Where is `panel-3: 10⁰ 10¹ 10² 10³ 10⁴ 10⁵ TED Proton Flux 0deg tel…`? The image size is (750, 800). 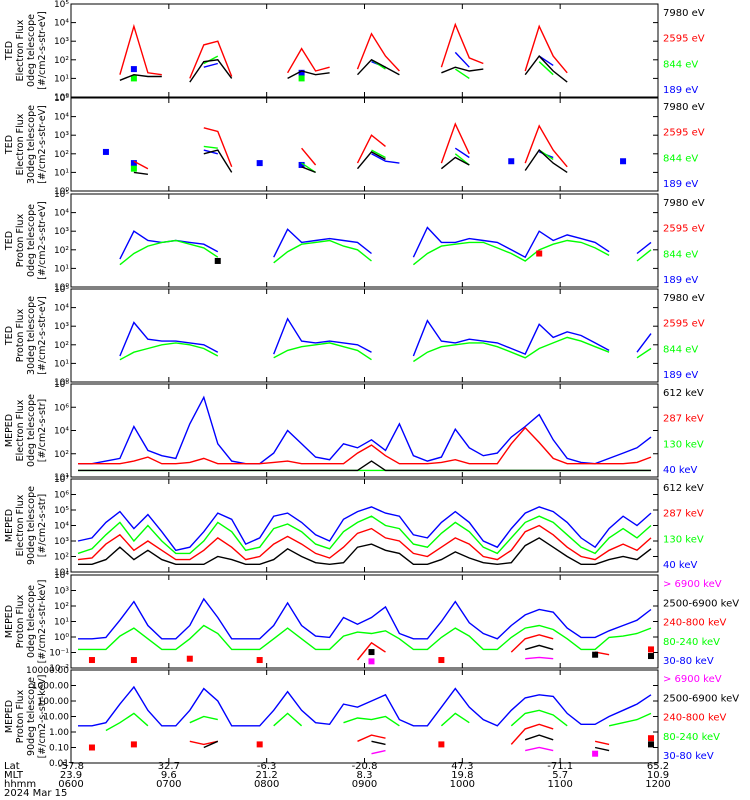 panel-3: 10⁰ 10¹ 10² 10³ 10⁴ 10⁵ TED Proton Flux 0deg tel… is located at coordinates (354, 241).